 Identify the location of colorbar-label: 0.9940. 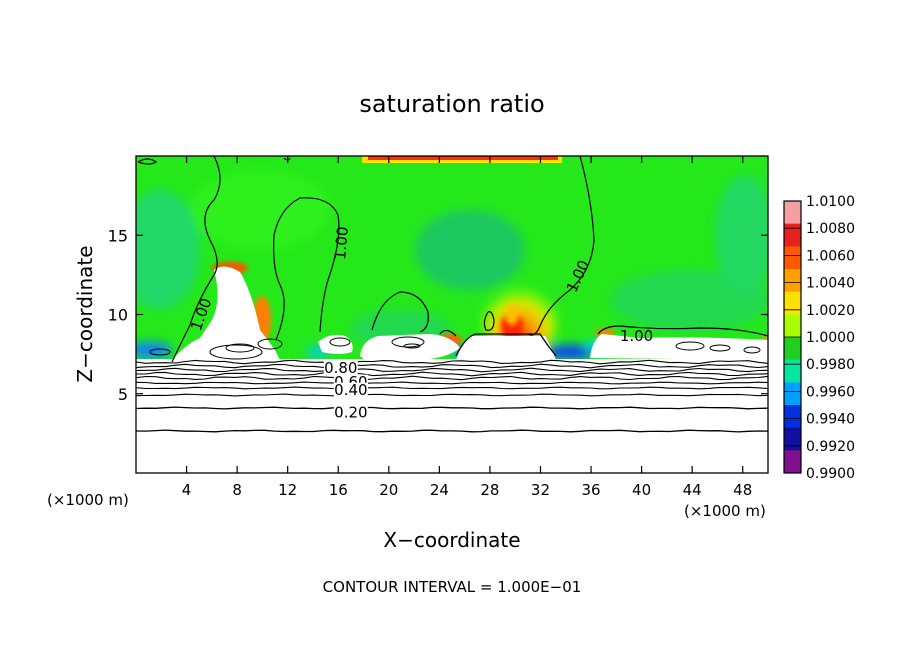
(830, 420).